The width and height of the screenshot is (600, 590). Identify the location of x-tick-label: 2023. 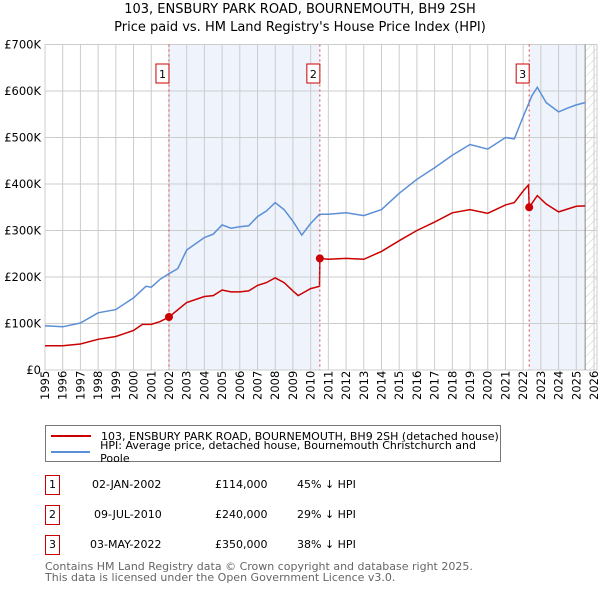
(541, 385).